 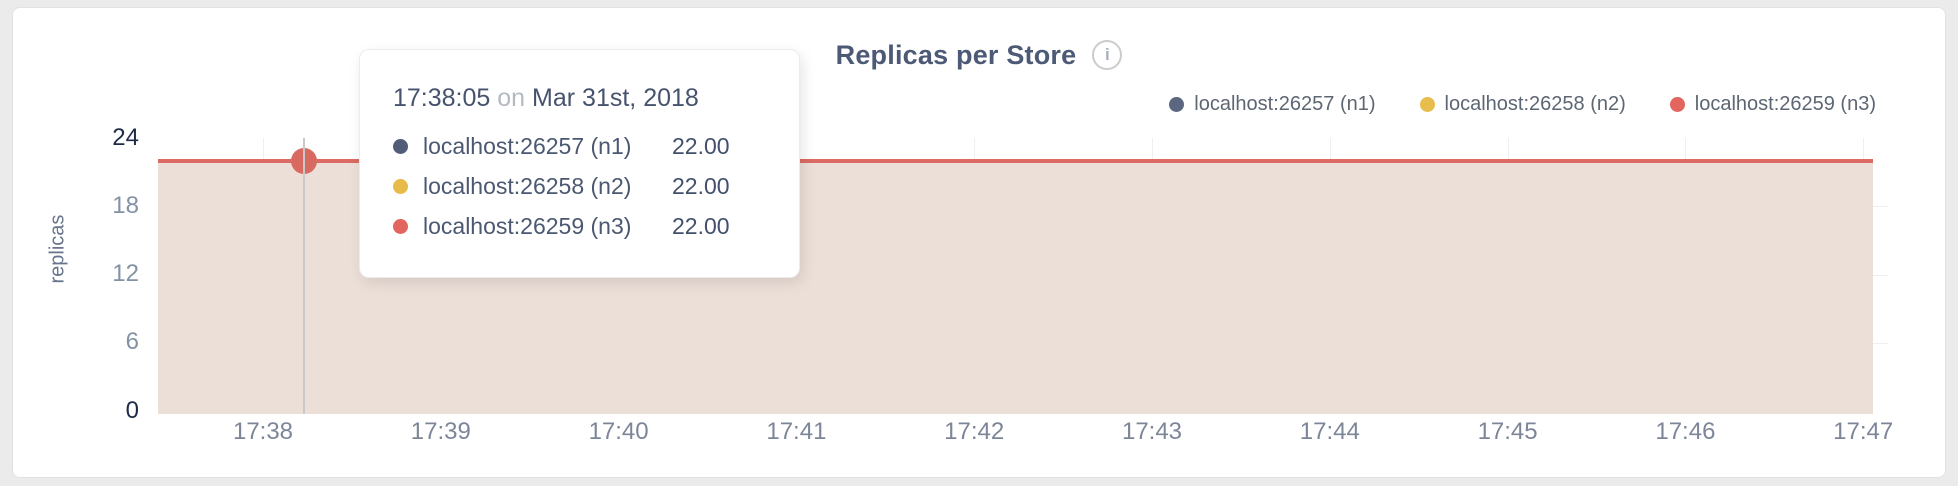 What do you see at coordinates (527, 145) in the screenshot?
I see `tooltip-series-label: localhost:26257 (n1)` at bounding box center [527, 145].